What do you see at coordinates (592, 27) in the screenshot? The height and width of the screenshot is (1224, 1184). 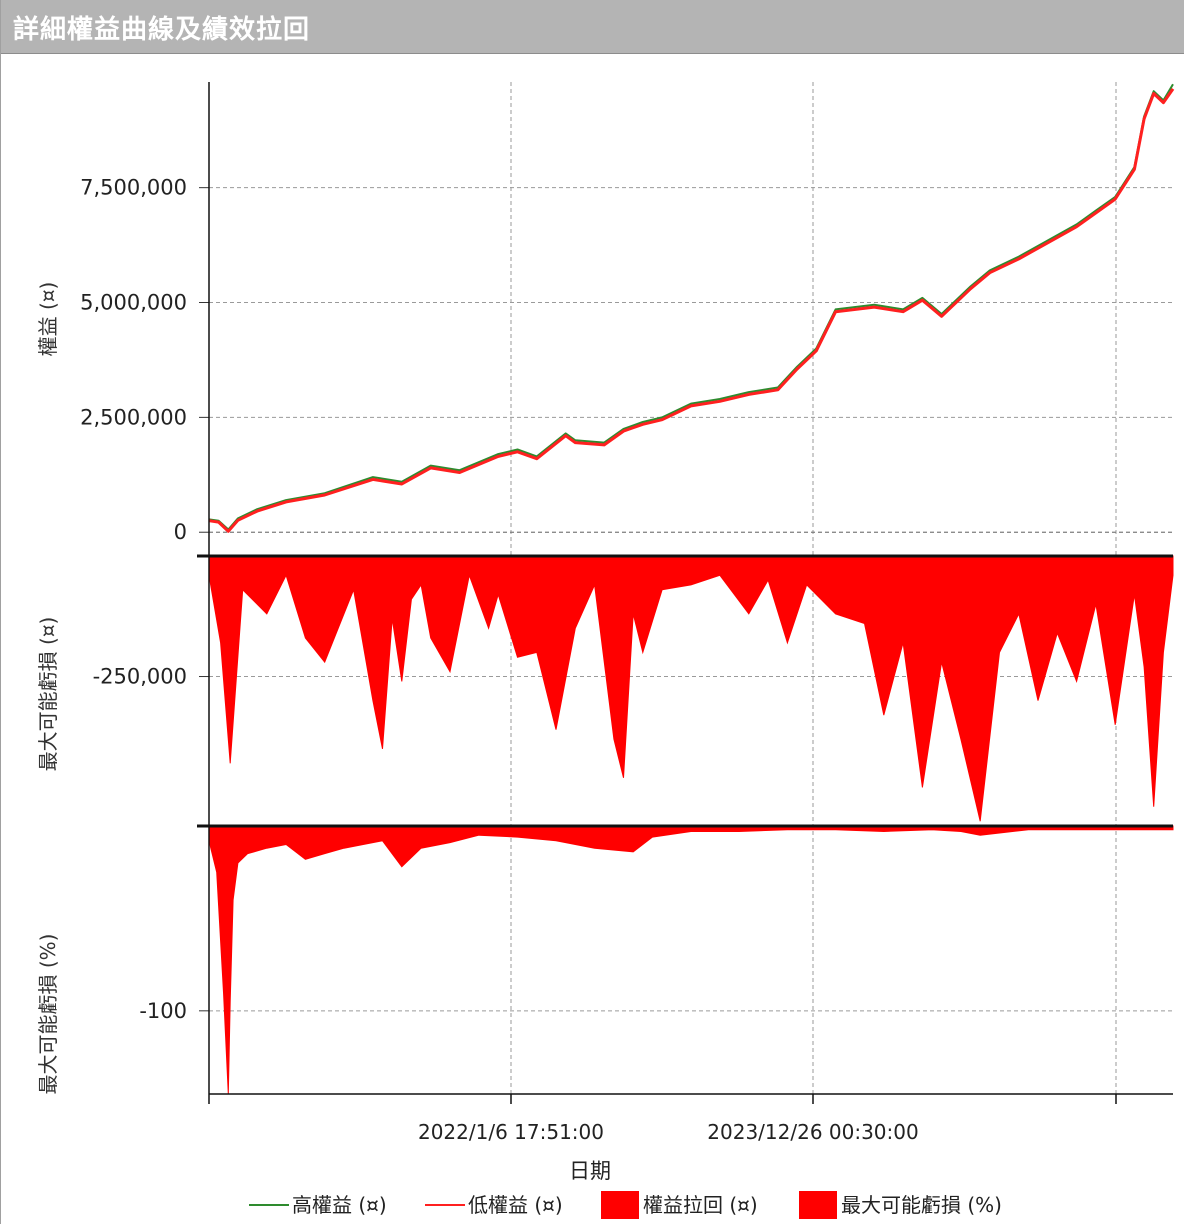 I see `title-bar: 詳細權益曲線及績效拉回` at bounding box center [592, 27].